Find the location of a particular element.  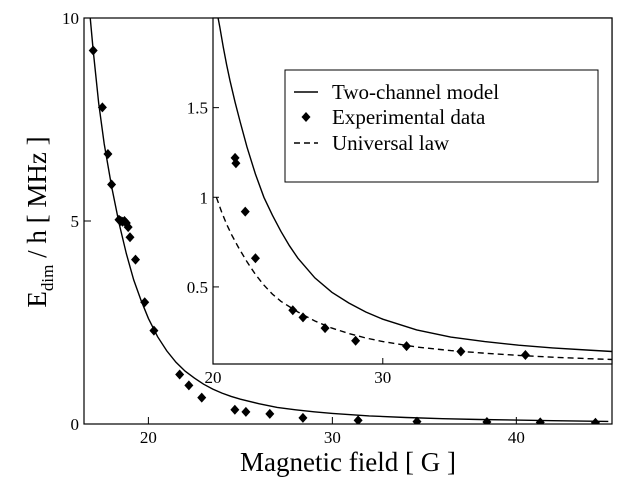

legend-box is located at coordinates (441, 126).